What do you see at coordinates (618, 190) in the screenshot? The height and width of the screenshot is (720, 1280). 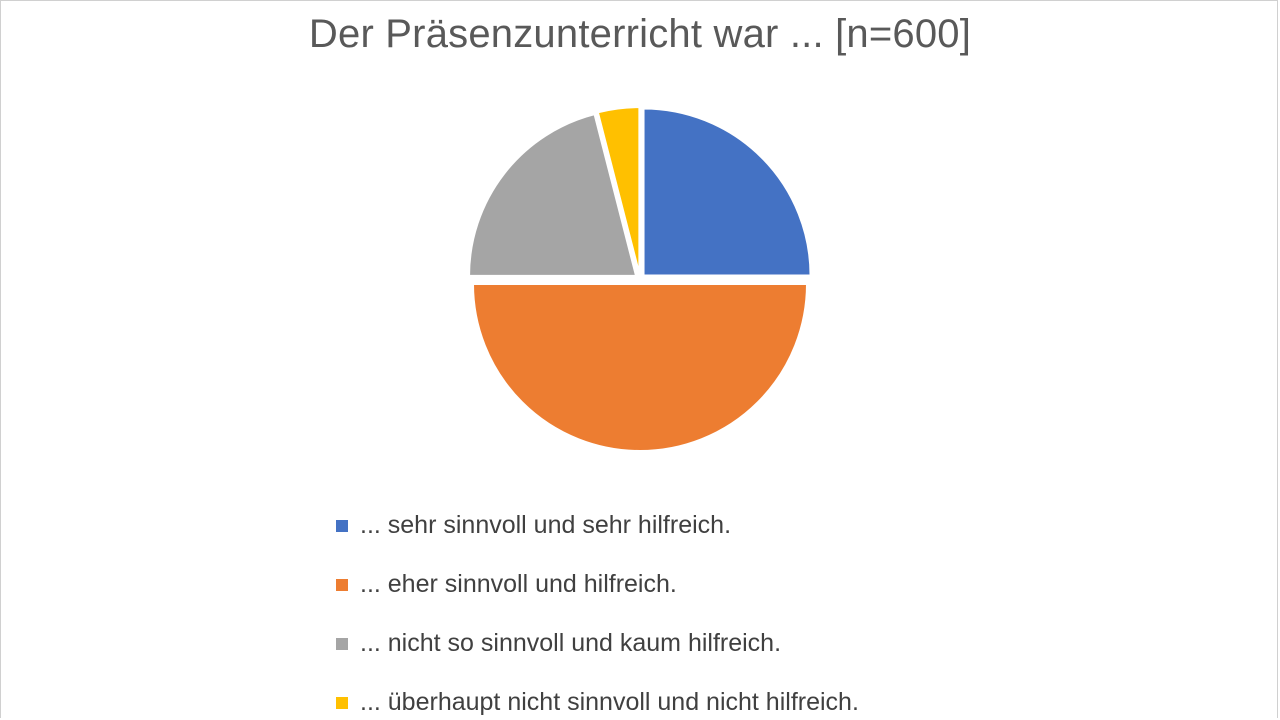 I see `pie-slice-ueberhaupt-nicht` at bounding box center [618, 190].